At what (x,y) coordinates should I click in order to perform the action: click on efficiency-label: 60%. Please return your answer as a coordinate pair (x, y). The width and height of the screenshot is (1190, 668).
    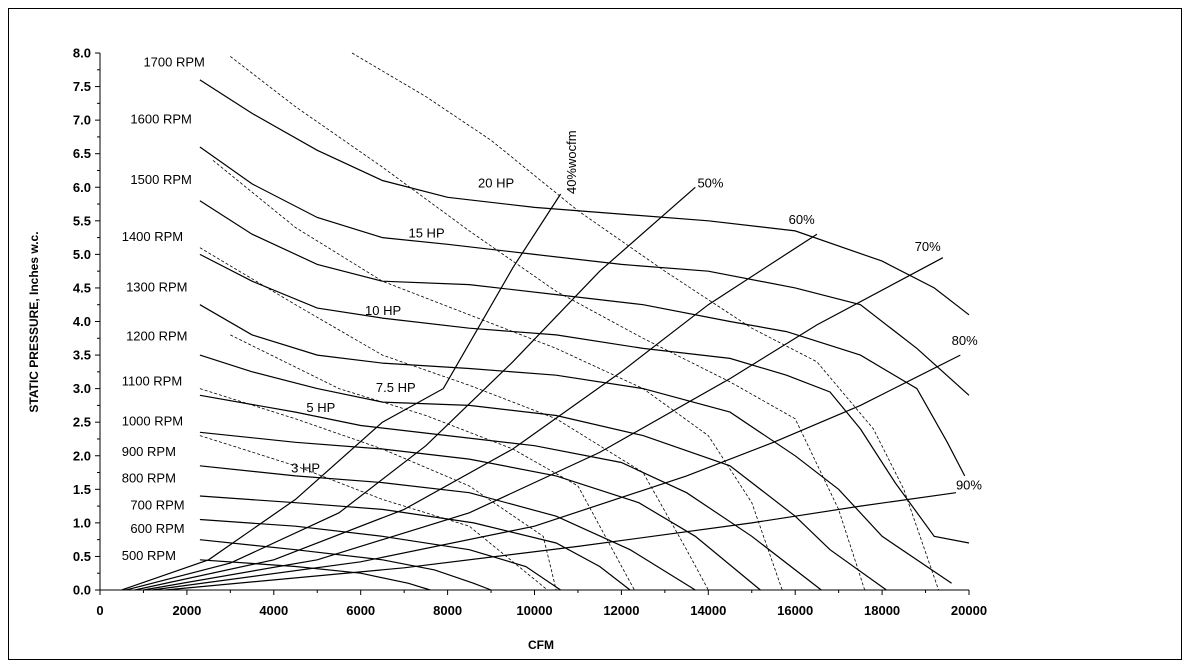
    Looking at the image, I should click on (802, 219).